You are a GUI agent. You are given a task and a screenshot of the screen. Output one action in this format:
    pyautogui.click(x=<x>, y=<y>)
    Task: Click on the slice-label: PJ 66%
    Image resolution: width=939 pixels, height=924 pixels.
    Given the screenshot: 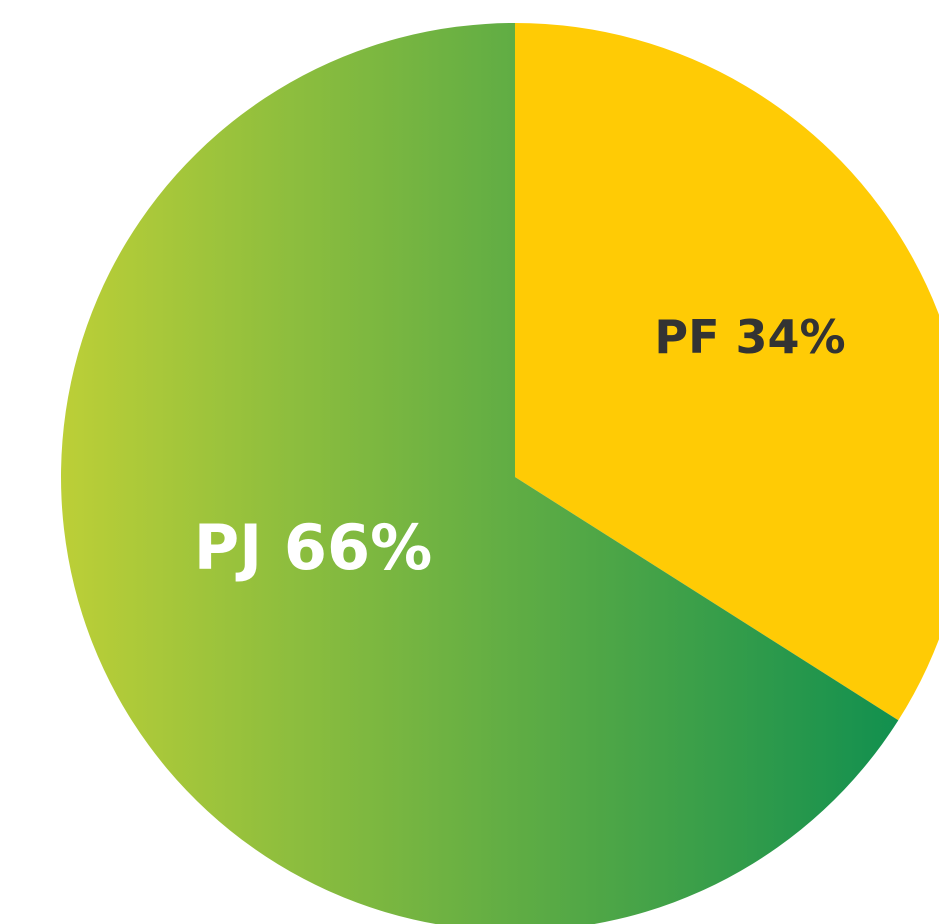 What is the action you would take?
    pyautogui.click(x=313, y=547)
    